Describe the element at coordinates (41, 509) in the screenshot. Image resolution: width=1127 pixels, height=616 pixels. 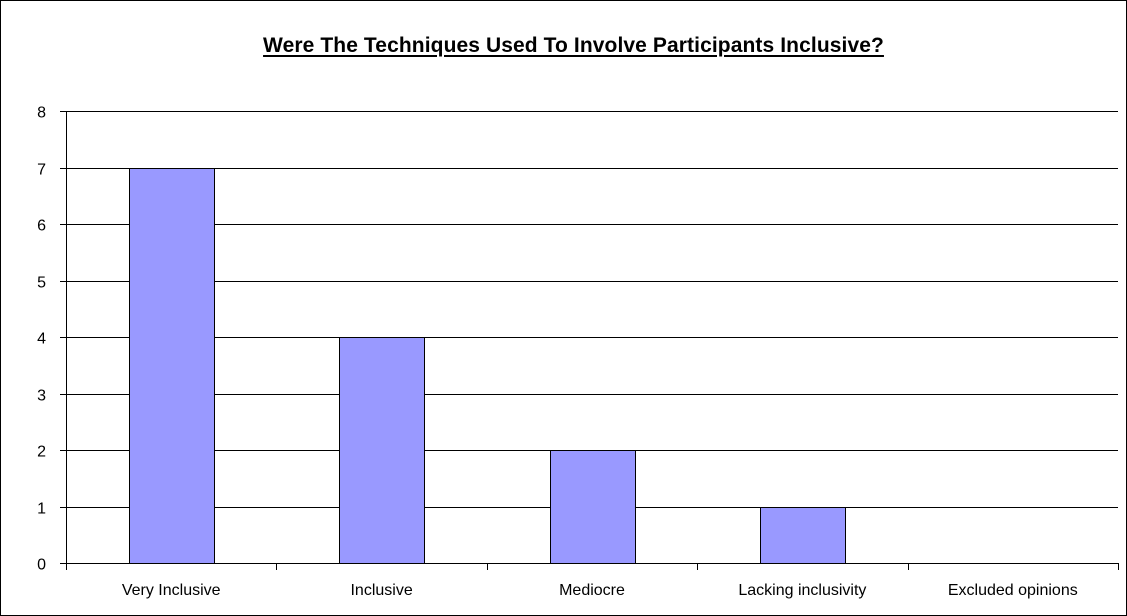
I see `y-tick-label: 1` at that location.